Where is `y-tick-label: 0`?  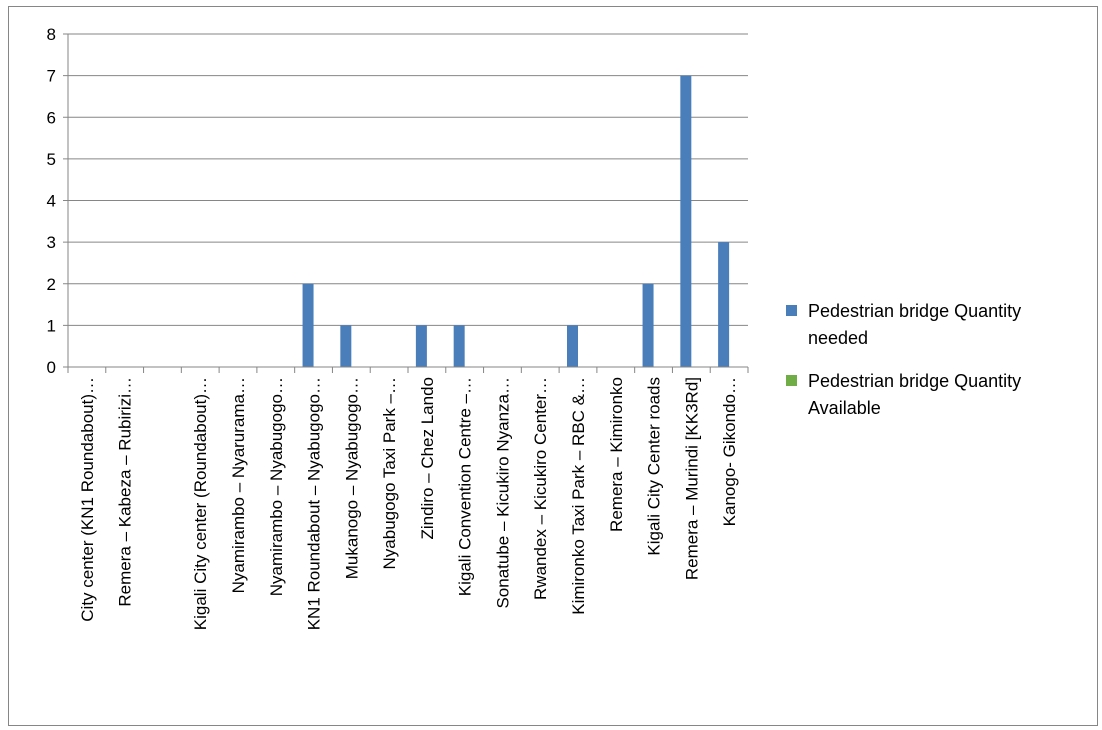
y-tick-label: 0 is located at coordinates (51, 367).